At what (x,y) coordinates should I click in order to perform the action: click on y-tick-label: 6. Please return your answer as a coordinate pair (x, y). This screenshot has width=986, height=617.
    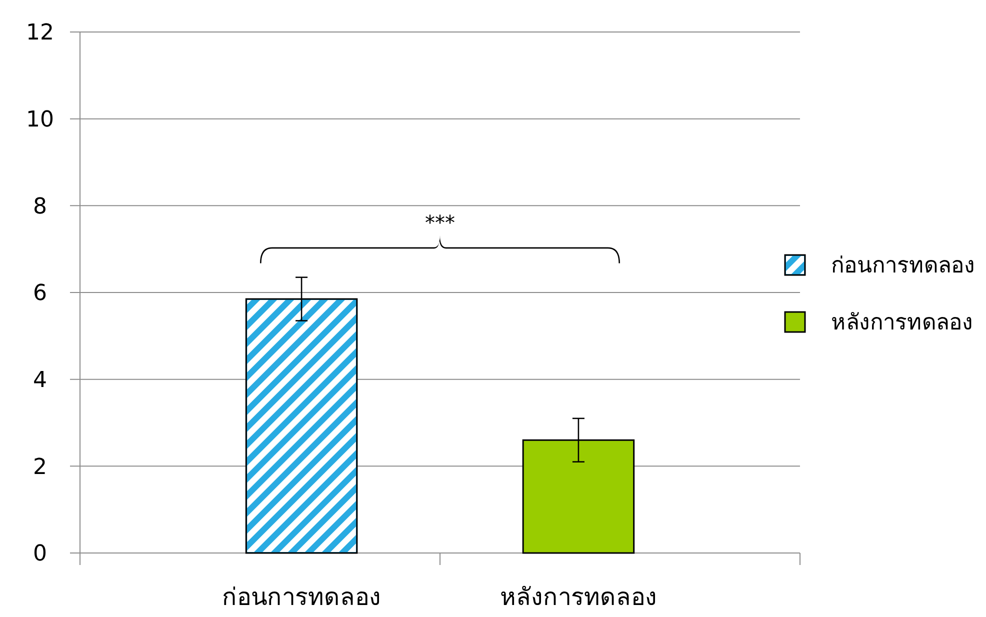
    Looking at the image, I should click on (40, 293).